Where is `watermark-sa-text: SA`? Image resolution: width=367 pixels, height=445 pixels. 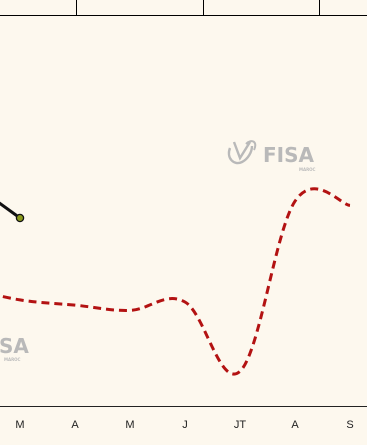 watermark-sa-text: SA is located at coordinates (14, 346).